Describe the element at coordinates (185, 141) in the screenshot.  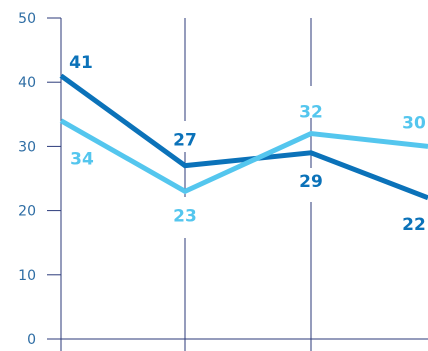
I see `series-1-data-label-2: 27` at that location.